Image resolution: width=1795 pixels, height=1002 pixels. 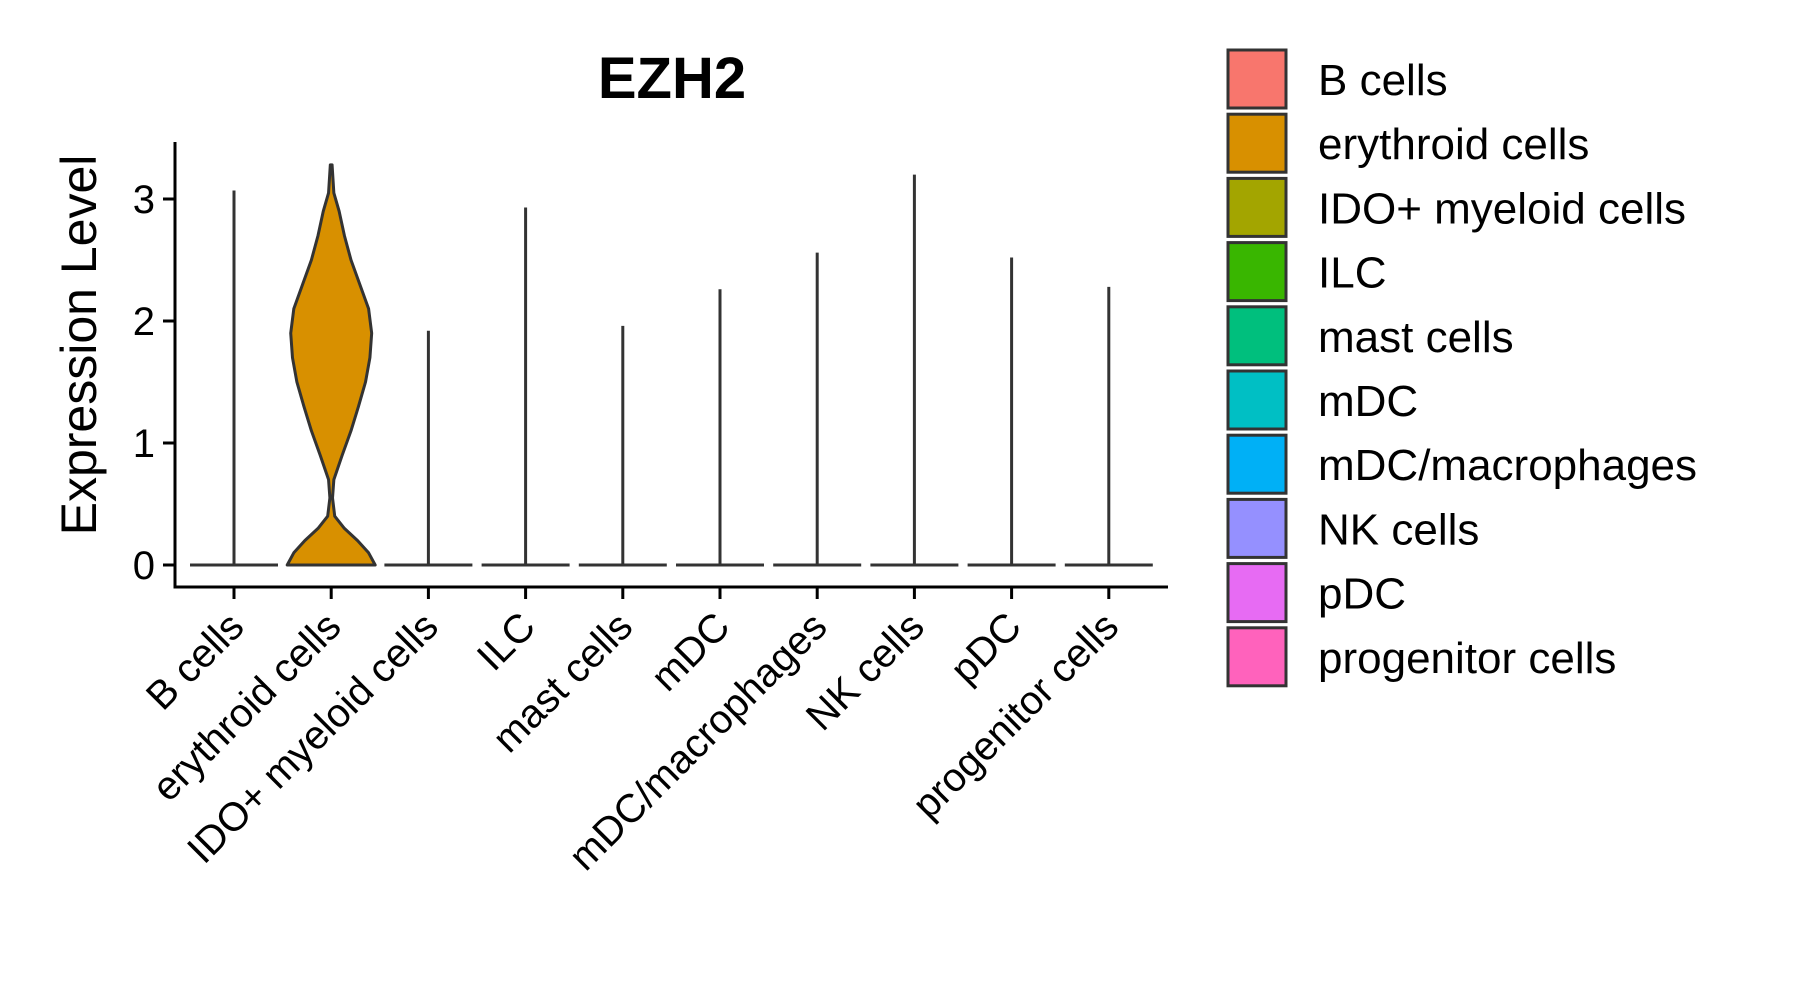 What do you see at coordinates (1467, 658) in the screenshot?
I see `legend-label: progenitor cells` at bounding box center [1467, 658].